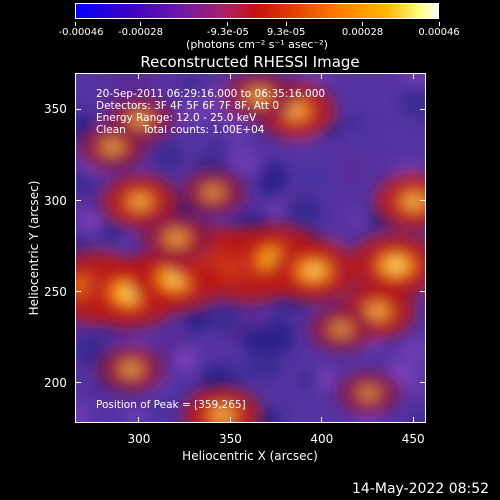  What do you see at coordinates (250, 456) in the screenshot?
I see `x-axis-label: Heliocentric X (arcsec)` at bounding box center [250, 456].